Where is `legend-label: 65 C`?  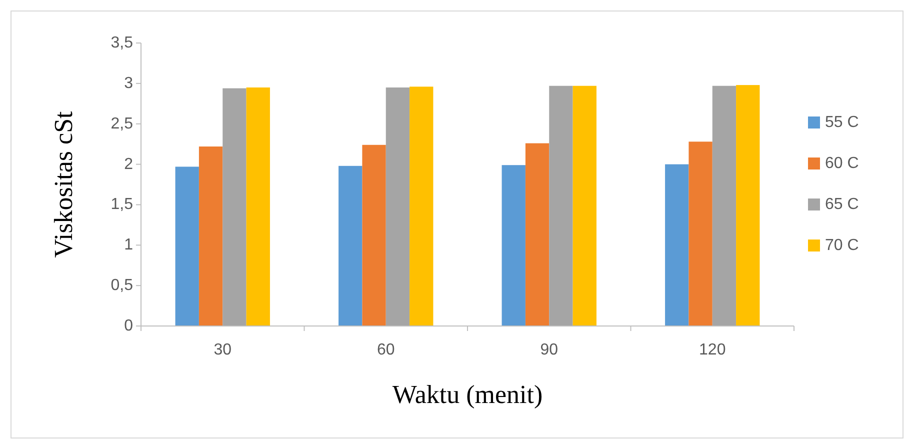 legend-label: 65 C is located at coordinates (842, 204).